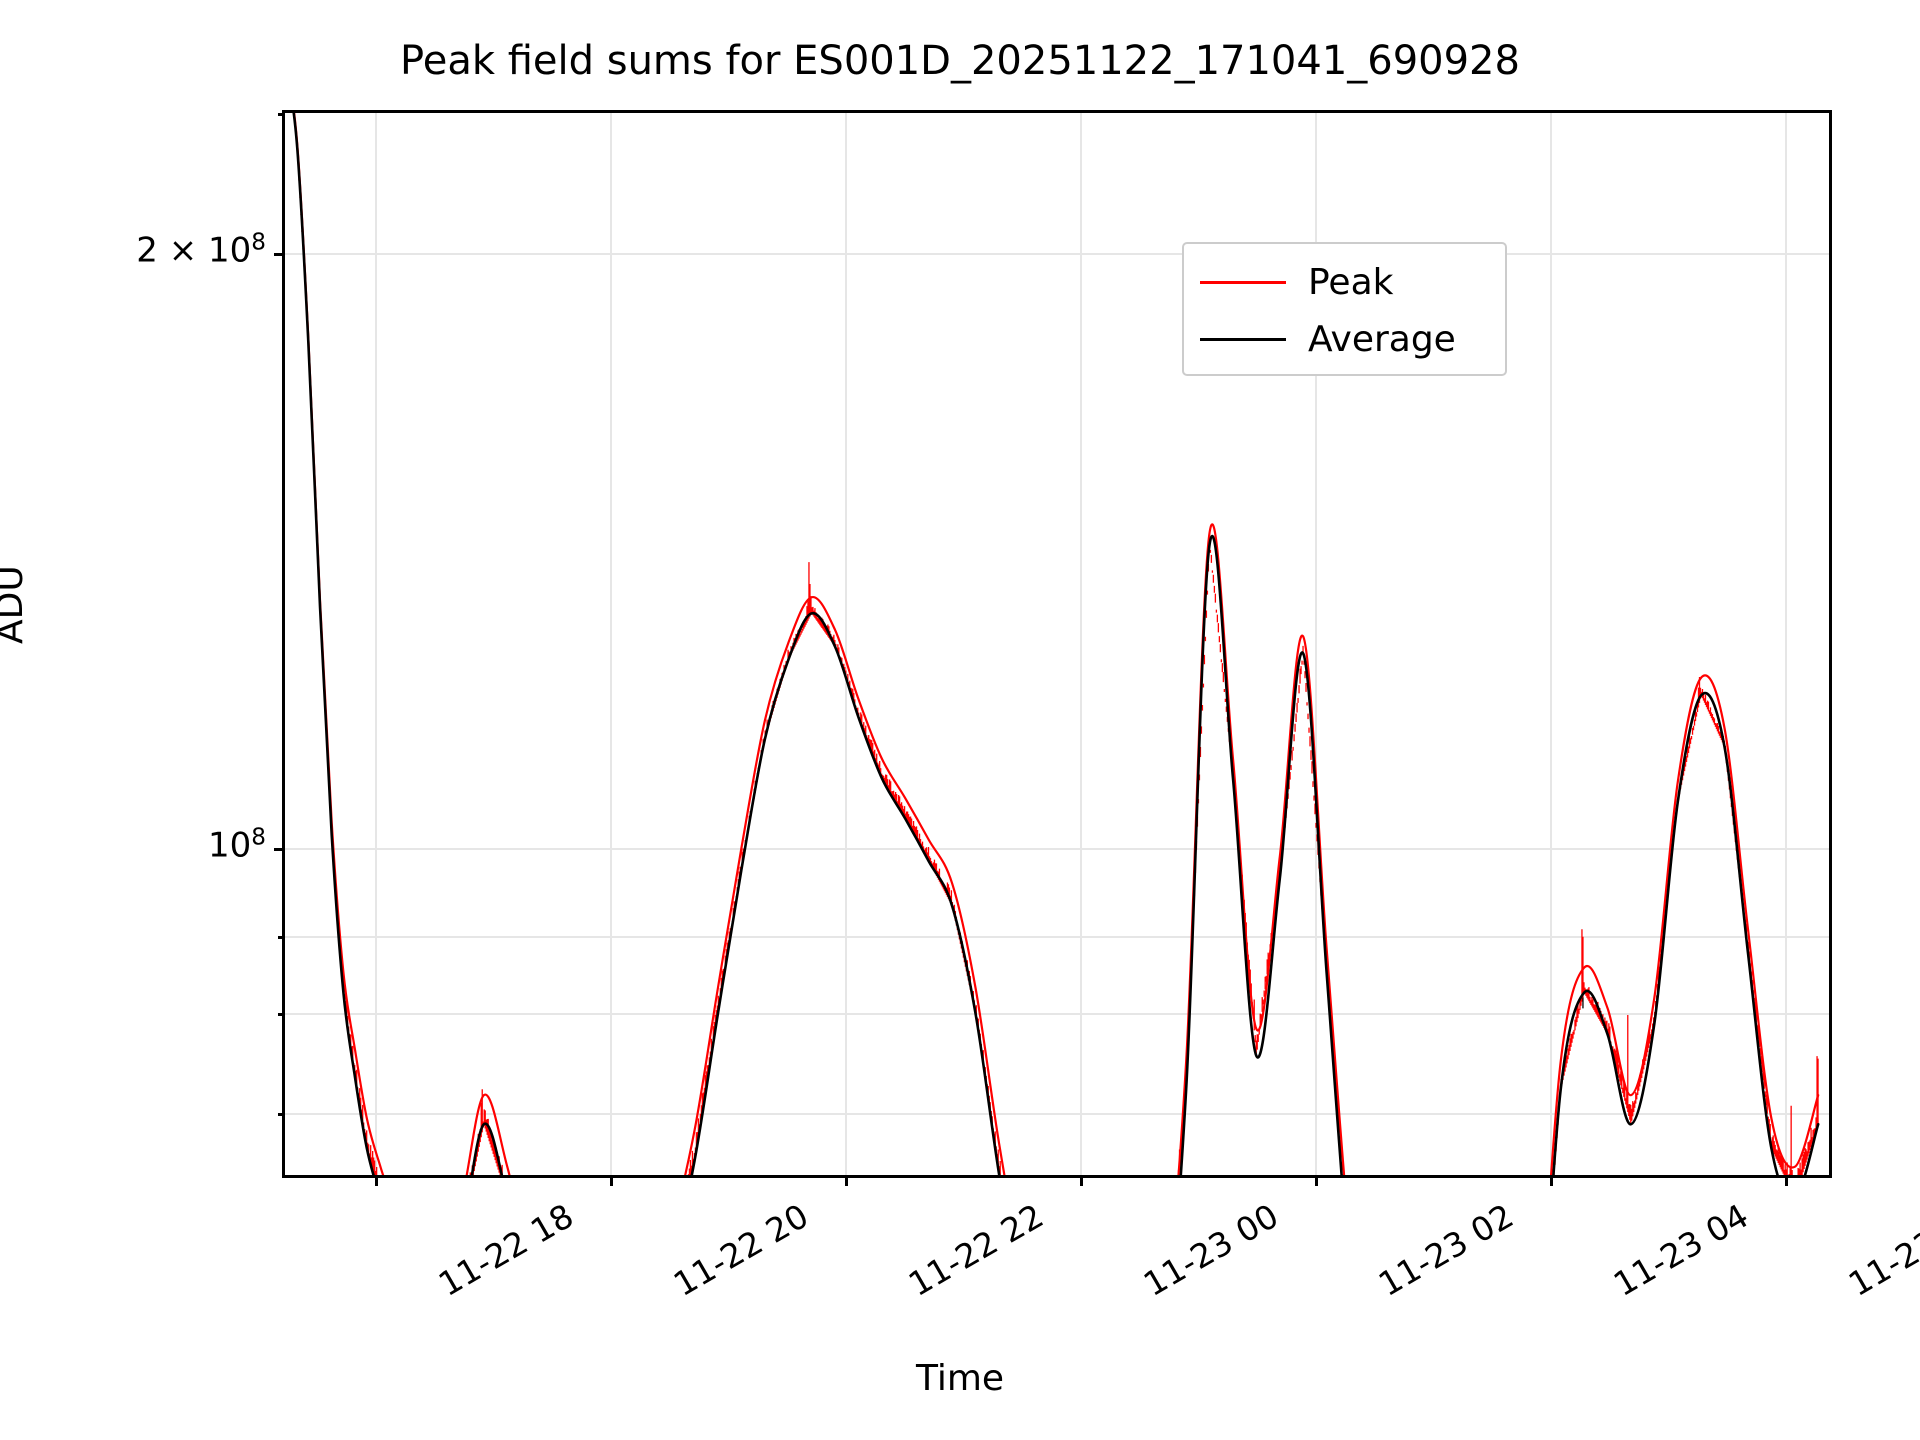  I want to click on x-tick-label: 11-23 06, so click(1881, 1250).